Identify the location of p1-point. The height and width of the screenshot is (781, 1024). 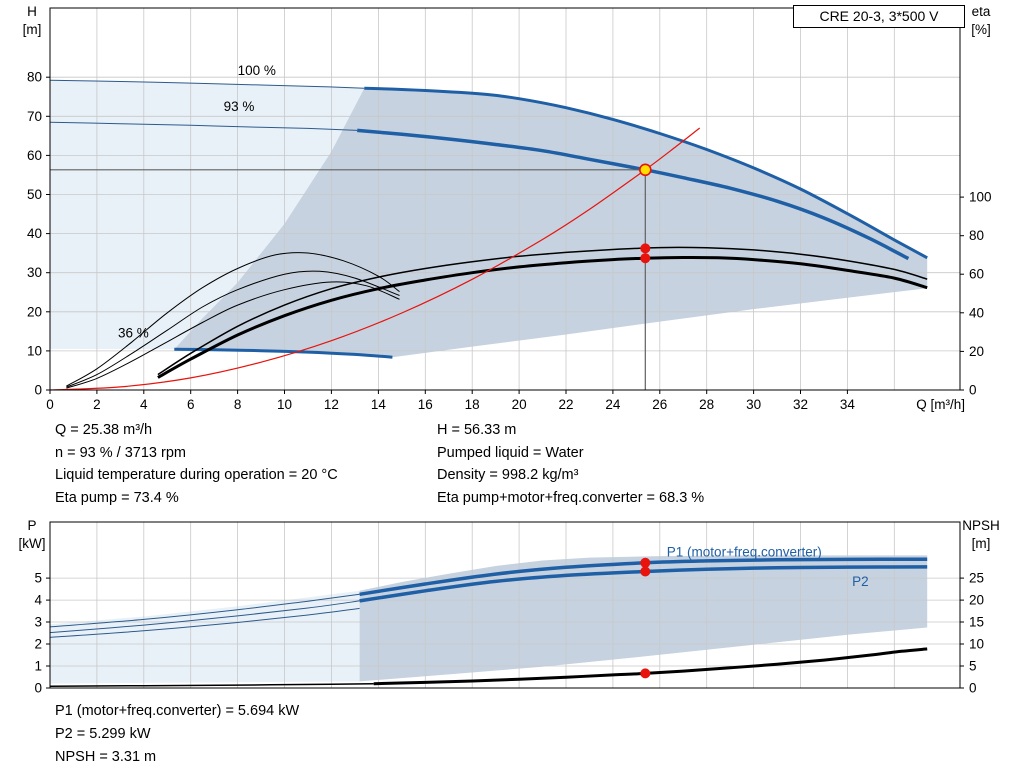
(645, 562).